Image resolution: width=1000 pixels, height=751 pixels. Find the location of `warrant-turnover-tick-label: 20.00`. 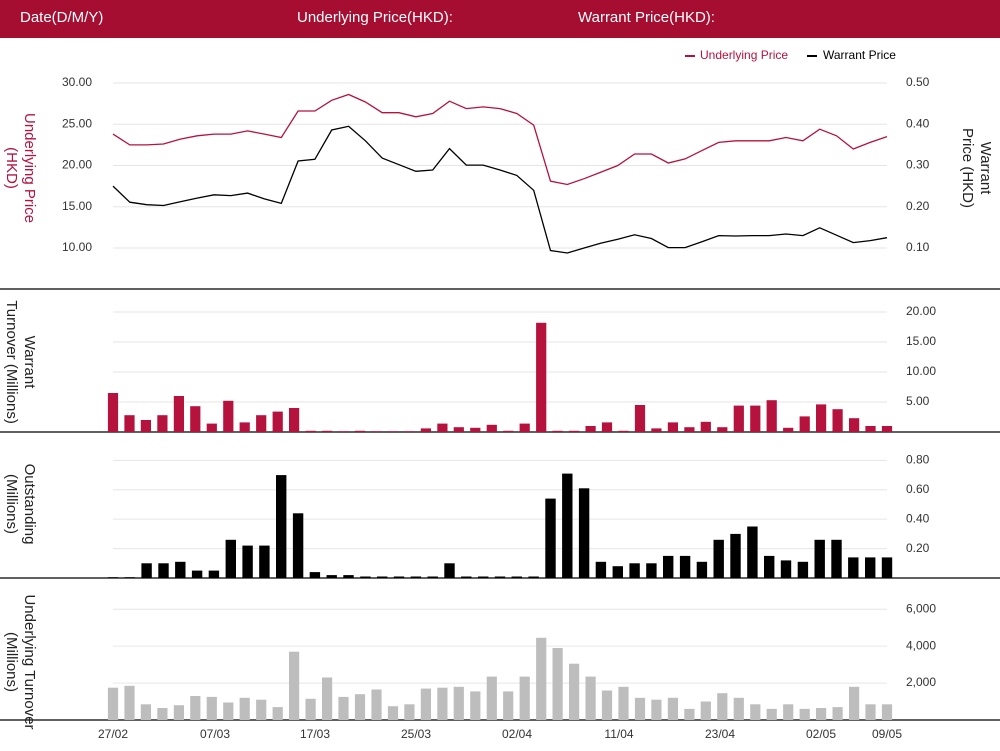

warrant-turnover-tick-label: 20.00 is located at coordinates (921, 311).